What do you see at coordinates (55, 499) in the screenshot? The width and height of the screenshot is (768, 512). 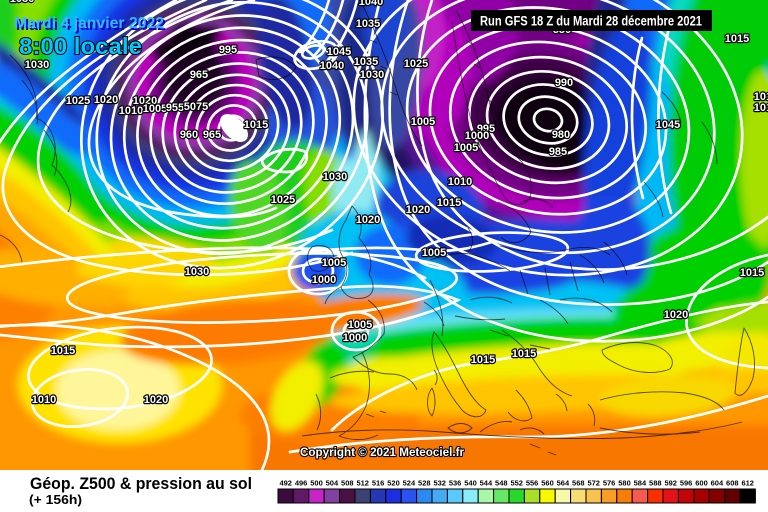 I see `svg-text: (+ 156h)` at bounding box center [55, 499].